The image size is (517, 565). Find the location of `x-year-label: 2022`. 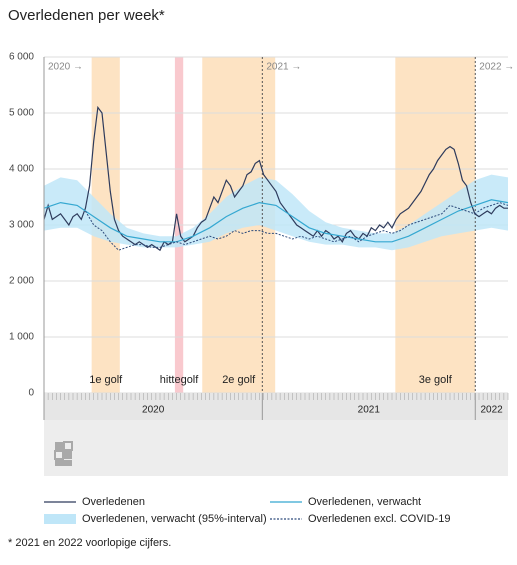

x-year-label: 2022 is located at coordinates (492, 410).